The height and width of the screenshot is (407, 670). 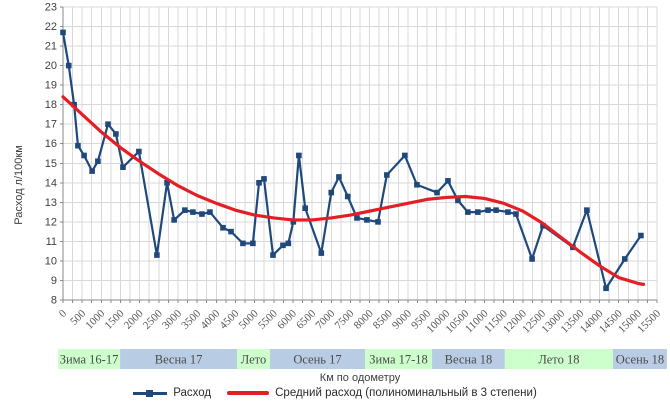 What do you see at coordinates (191, 319) in the screenshot?
I see `x-tick-label: 3500` at bounding box center [191, 319].